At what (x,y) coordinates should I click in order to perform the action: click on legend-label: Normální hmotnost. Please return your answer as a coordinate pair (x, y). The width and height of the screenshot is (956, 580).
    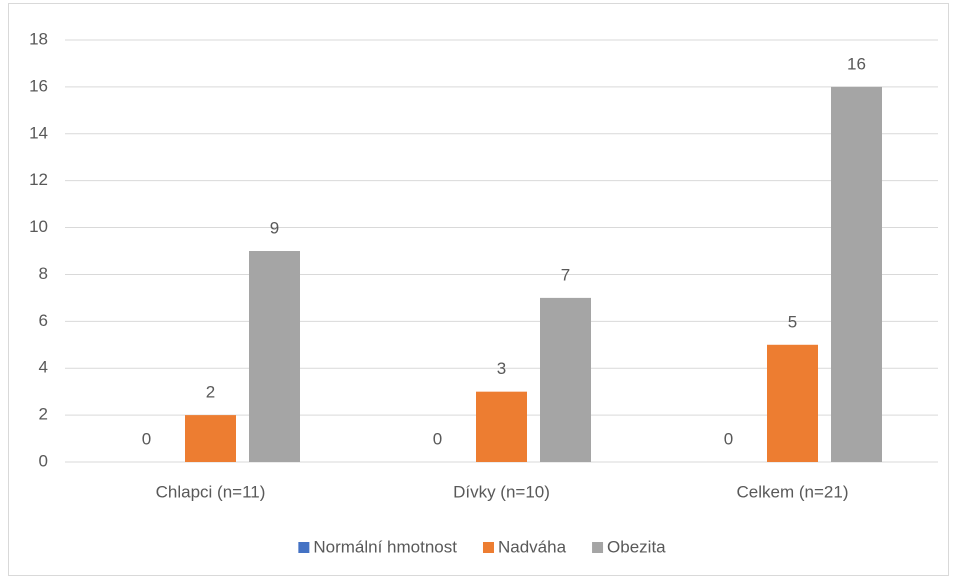
    Looking at the image, I should click on (385, 546).